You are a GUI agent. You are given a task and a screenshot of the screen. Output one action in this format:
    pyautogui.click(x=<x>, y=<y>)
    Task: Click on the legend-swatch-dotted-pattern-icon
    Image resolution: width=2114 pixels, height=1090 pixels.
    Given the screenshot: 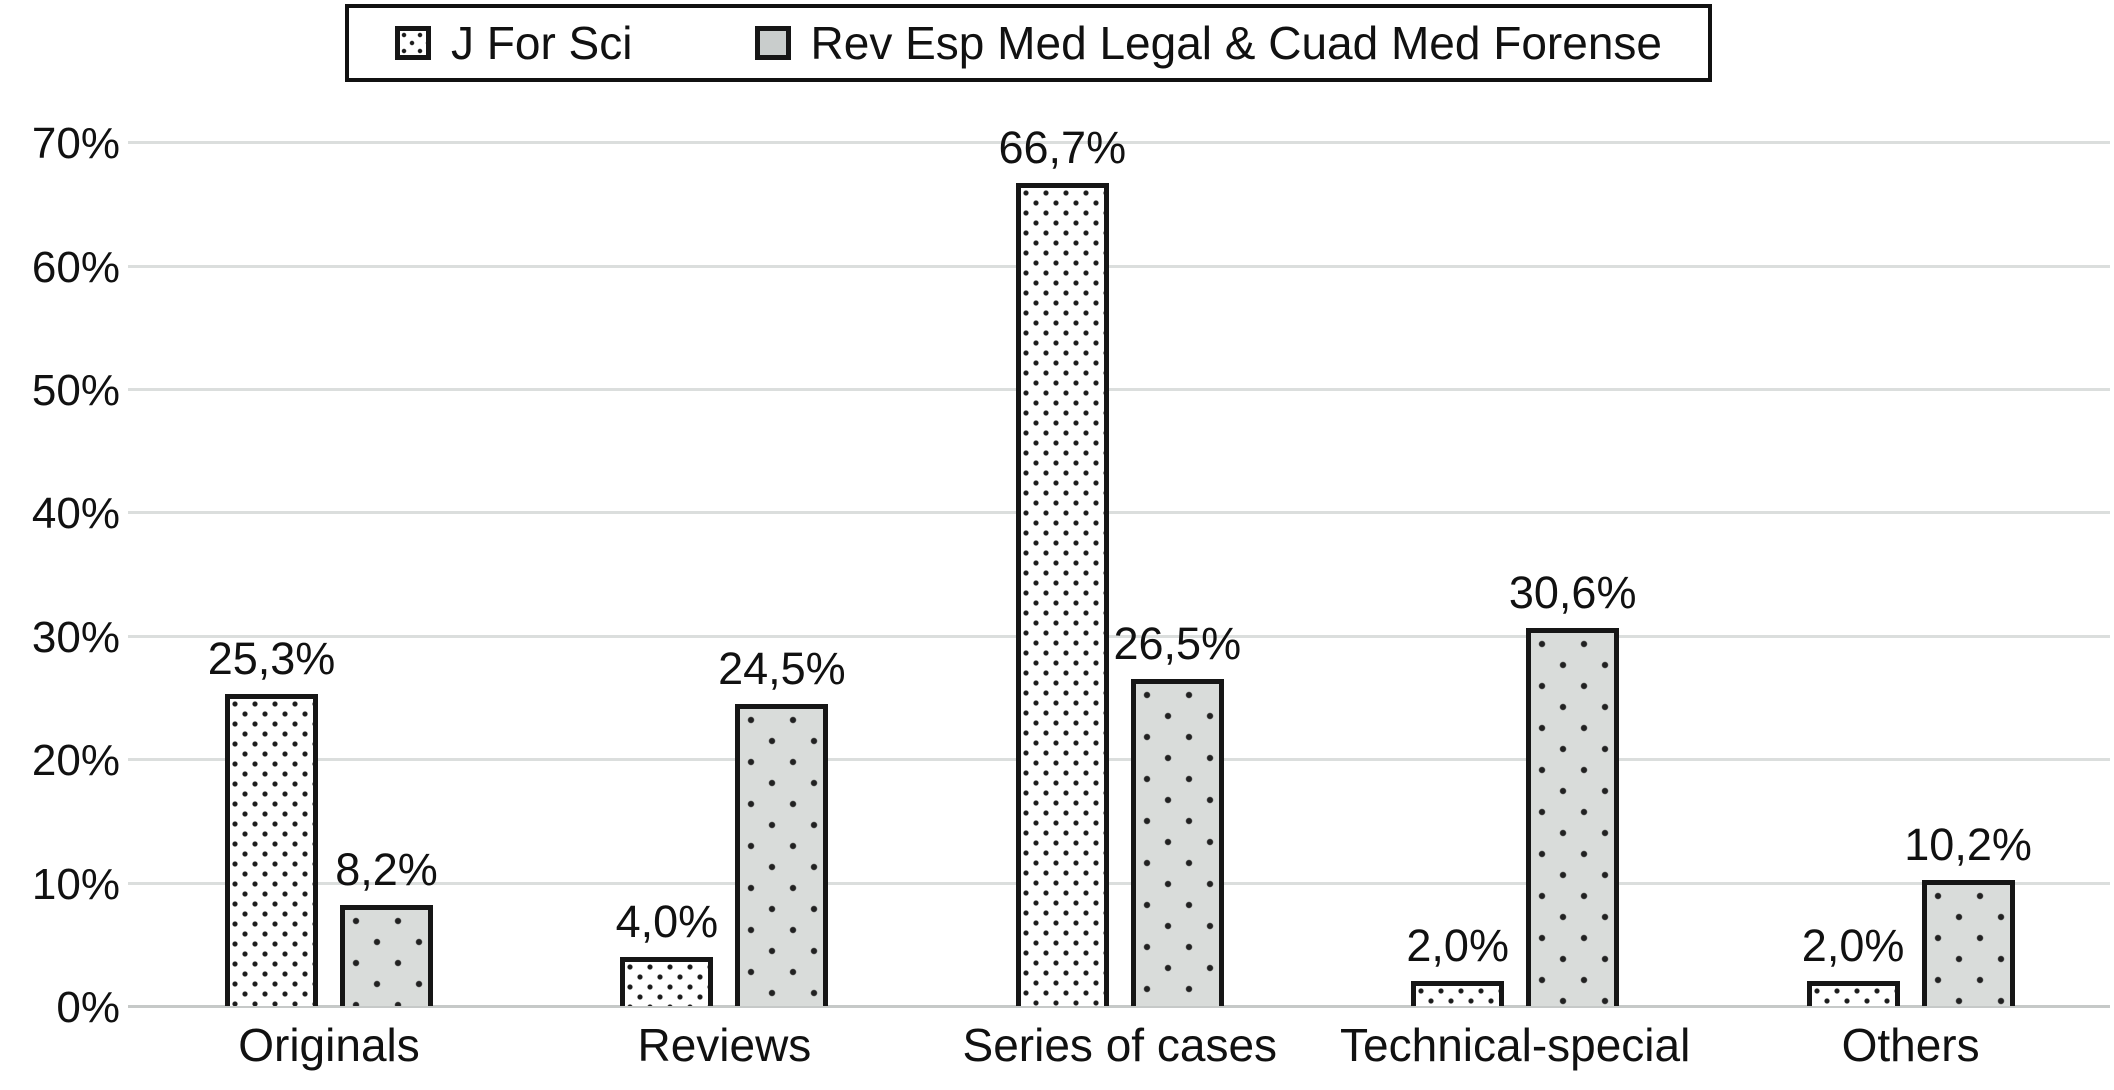 What is the action you would take?
    pyautogui.click(x=413, y=43)
    